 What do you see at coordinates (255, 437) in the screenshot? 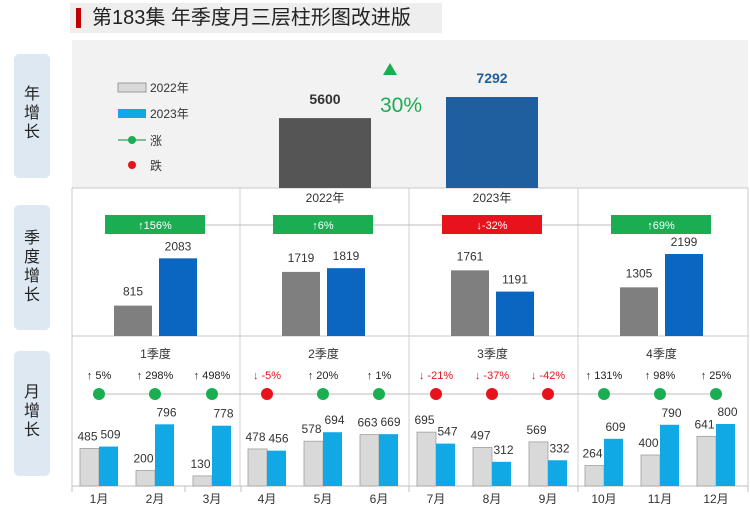
I see `month-label-2022-4: 478` at bounding box center [255, 437].